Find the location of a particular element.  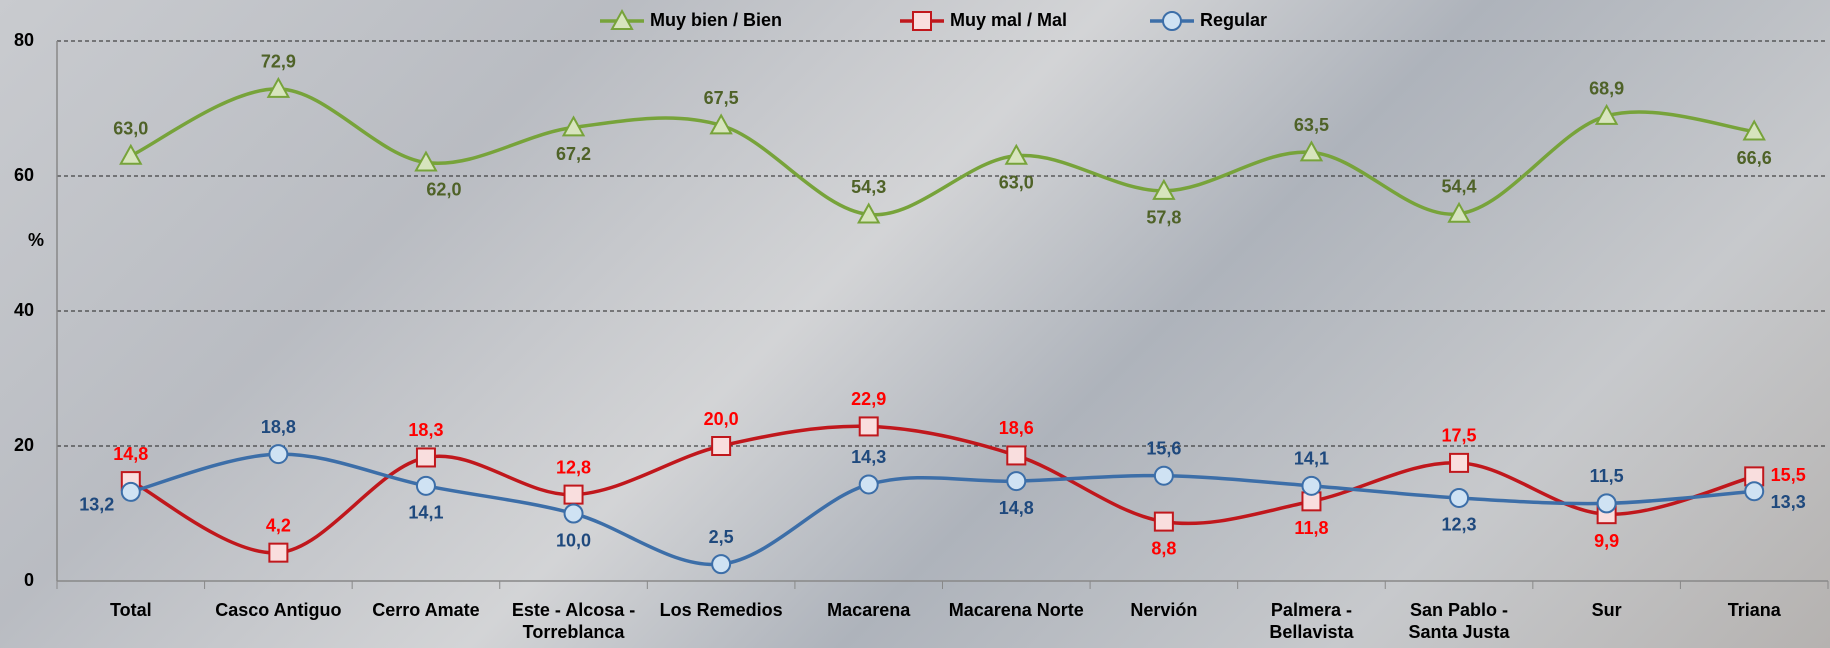

y-tick-label: 60 is located at coordinates (24, 175).